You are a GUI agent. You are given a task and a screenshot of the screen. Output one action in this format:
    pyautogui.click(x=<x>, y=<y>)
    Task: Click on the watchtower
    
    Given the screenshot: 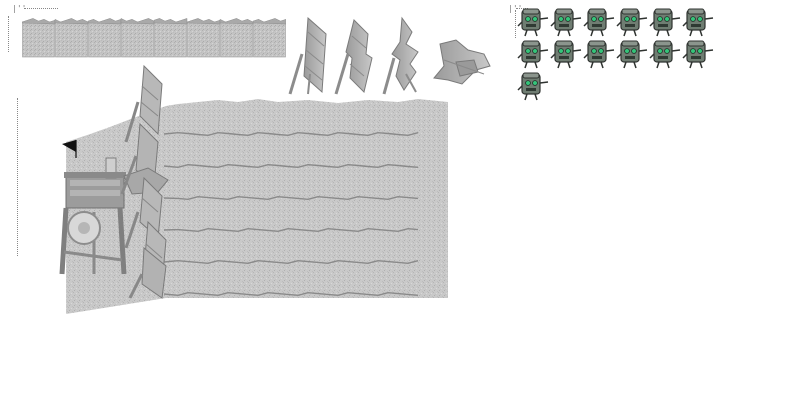 What is the action you would take?
    pyautogui.click(x=93, y=207)
    